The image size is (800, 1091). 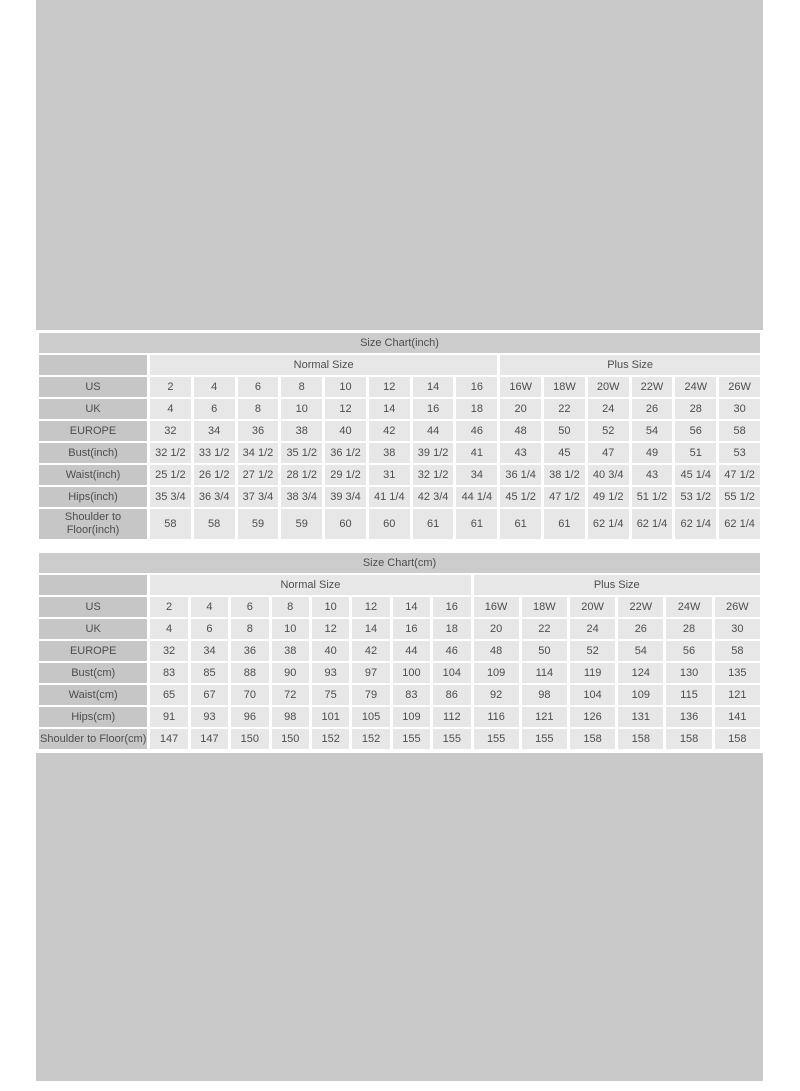 I want to click on size-value-cell: 24, so click(x=592, y=629).